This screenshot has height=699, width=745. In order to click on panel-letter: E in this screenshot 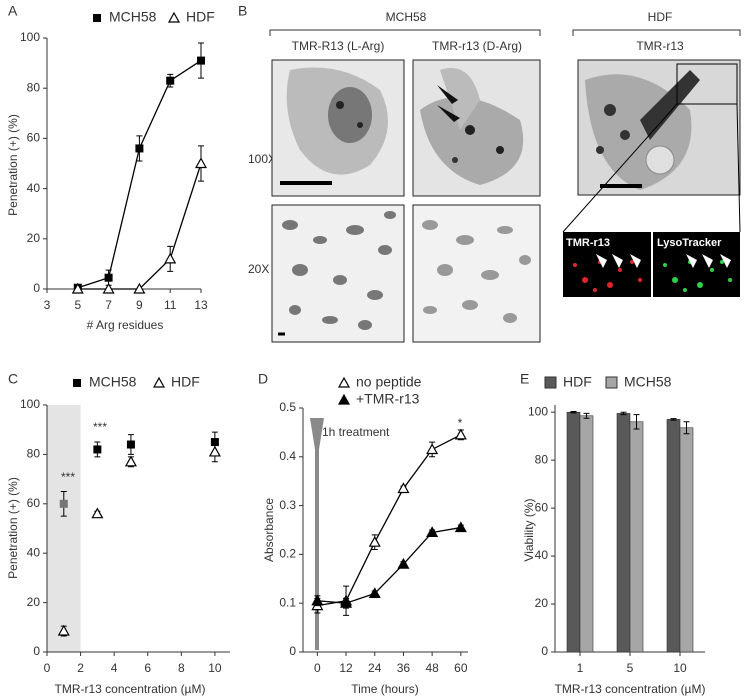, I will do `click(524, 379)`.